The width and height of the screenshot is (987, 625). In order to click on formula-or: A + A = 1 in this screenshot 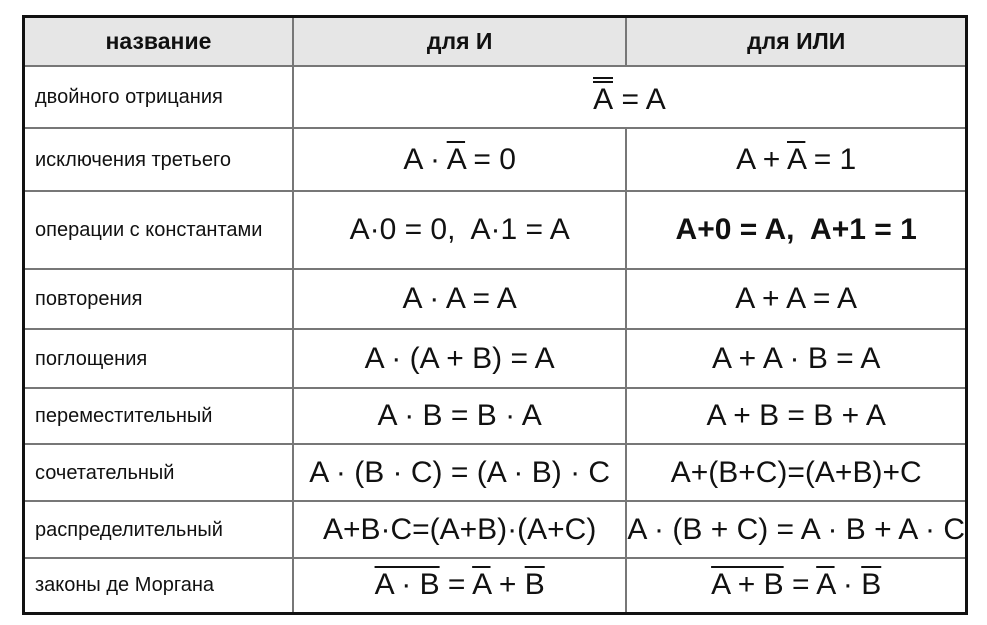, I will do `click(796, 159)`.